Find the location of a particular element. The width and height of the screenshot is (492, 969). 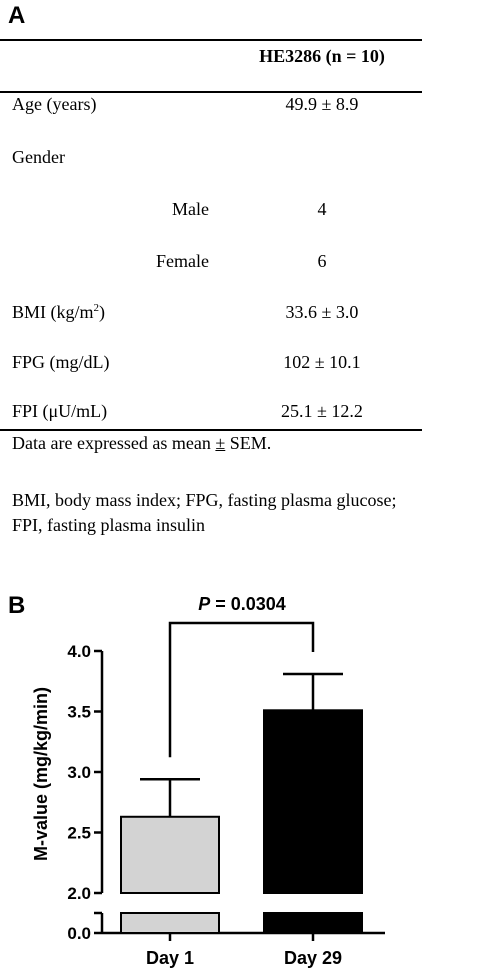

table-row-fpi: FPI (μU/mL) 25.1 ± 12.2 is located at coordinates (246, 414).